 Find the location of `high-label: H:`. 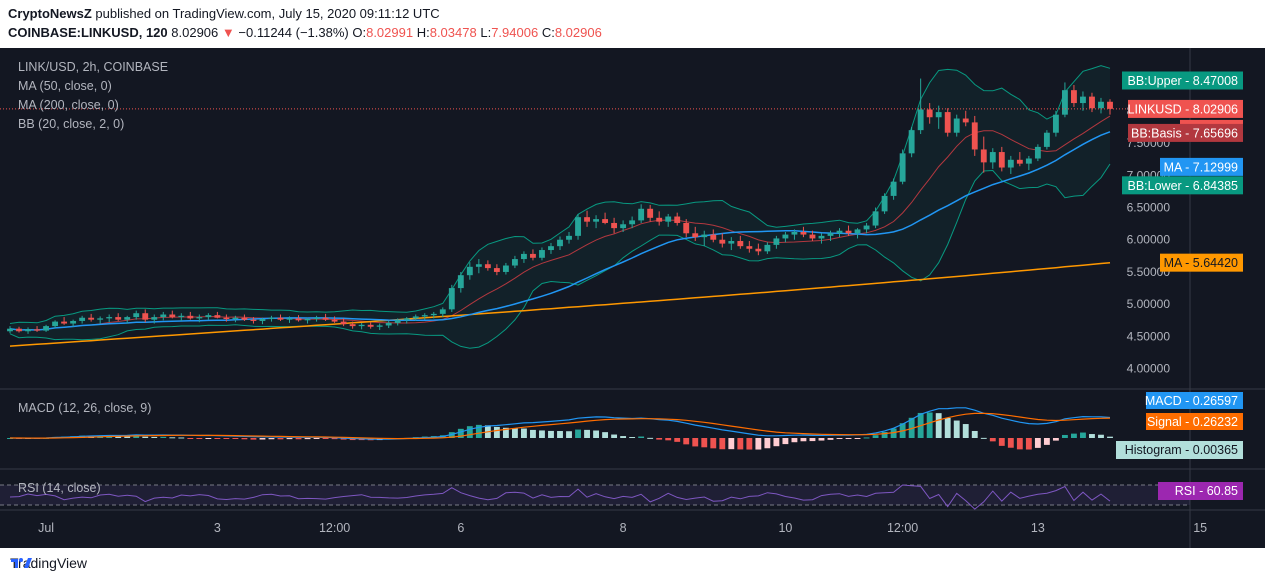

high-label: H: is located at coordinates (423, 32).